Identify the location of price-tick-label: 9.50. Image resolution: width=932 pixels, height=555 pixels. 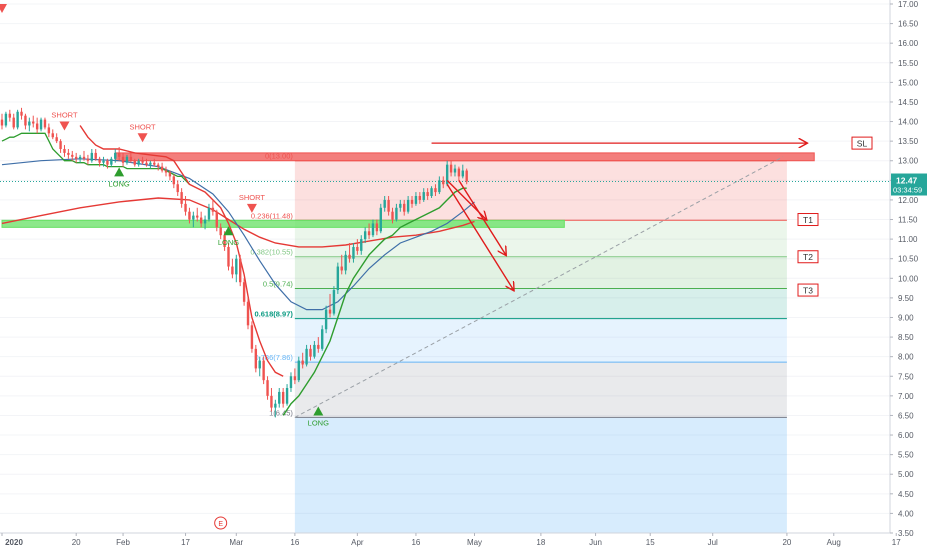
(906, 298).